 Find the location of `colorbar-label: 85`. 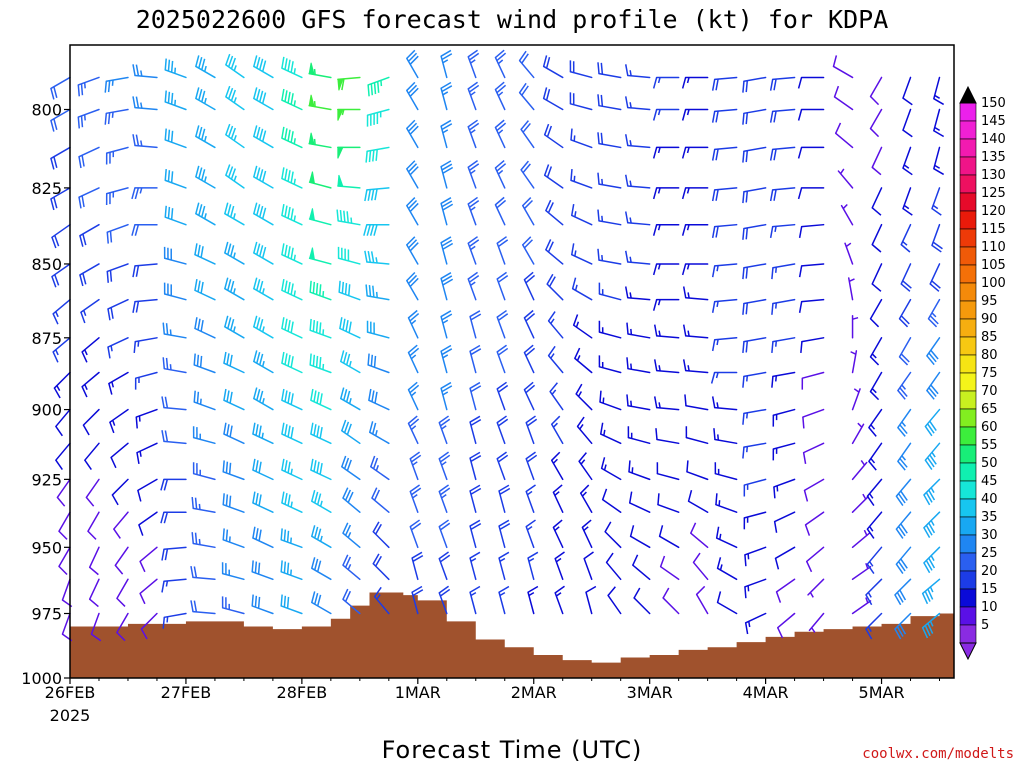

colorbar-label: 85 is located at coordinates (989, 337).